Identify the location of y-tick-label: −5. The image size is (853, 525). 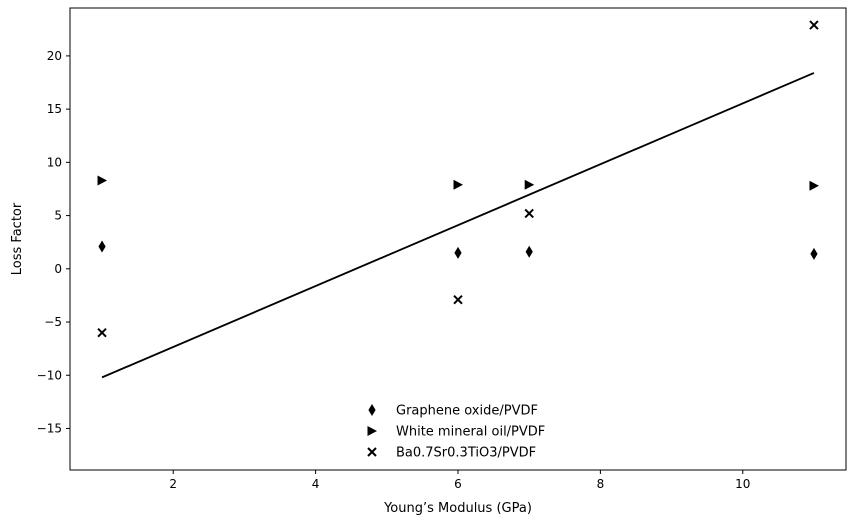
(53, 322).